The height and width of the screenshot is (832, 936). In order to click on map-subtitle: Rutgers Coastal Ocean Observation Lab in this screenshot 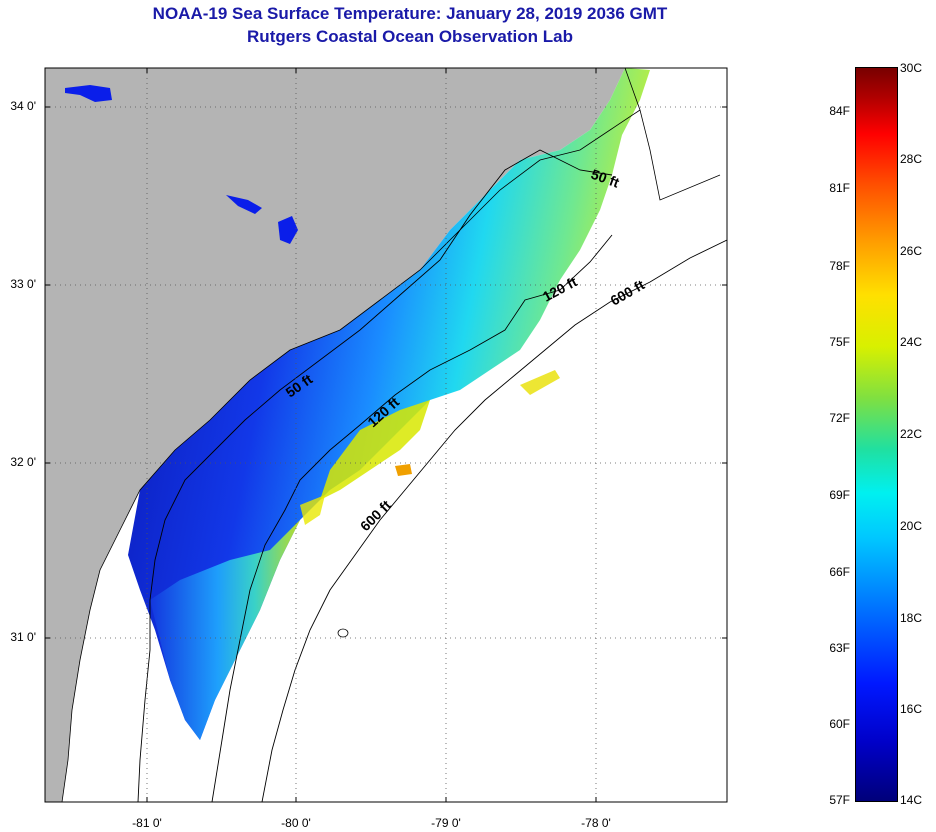, I will do `click(410, 36)`.